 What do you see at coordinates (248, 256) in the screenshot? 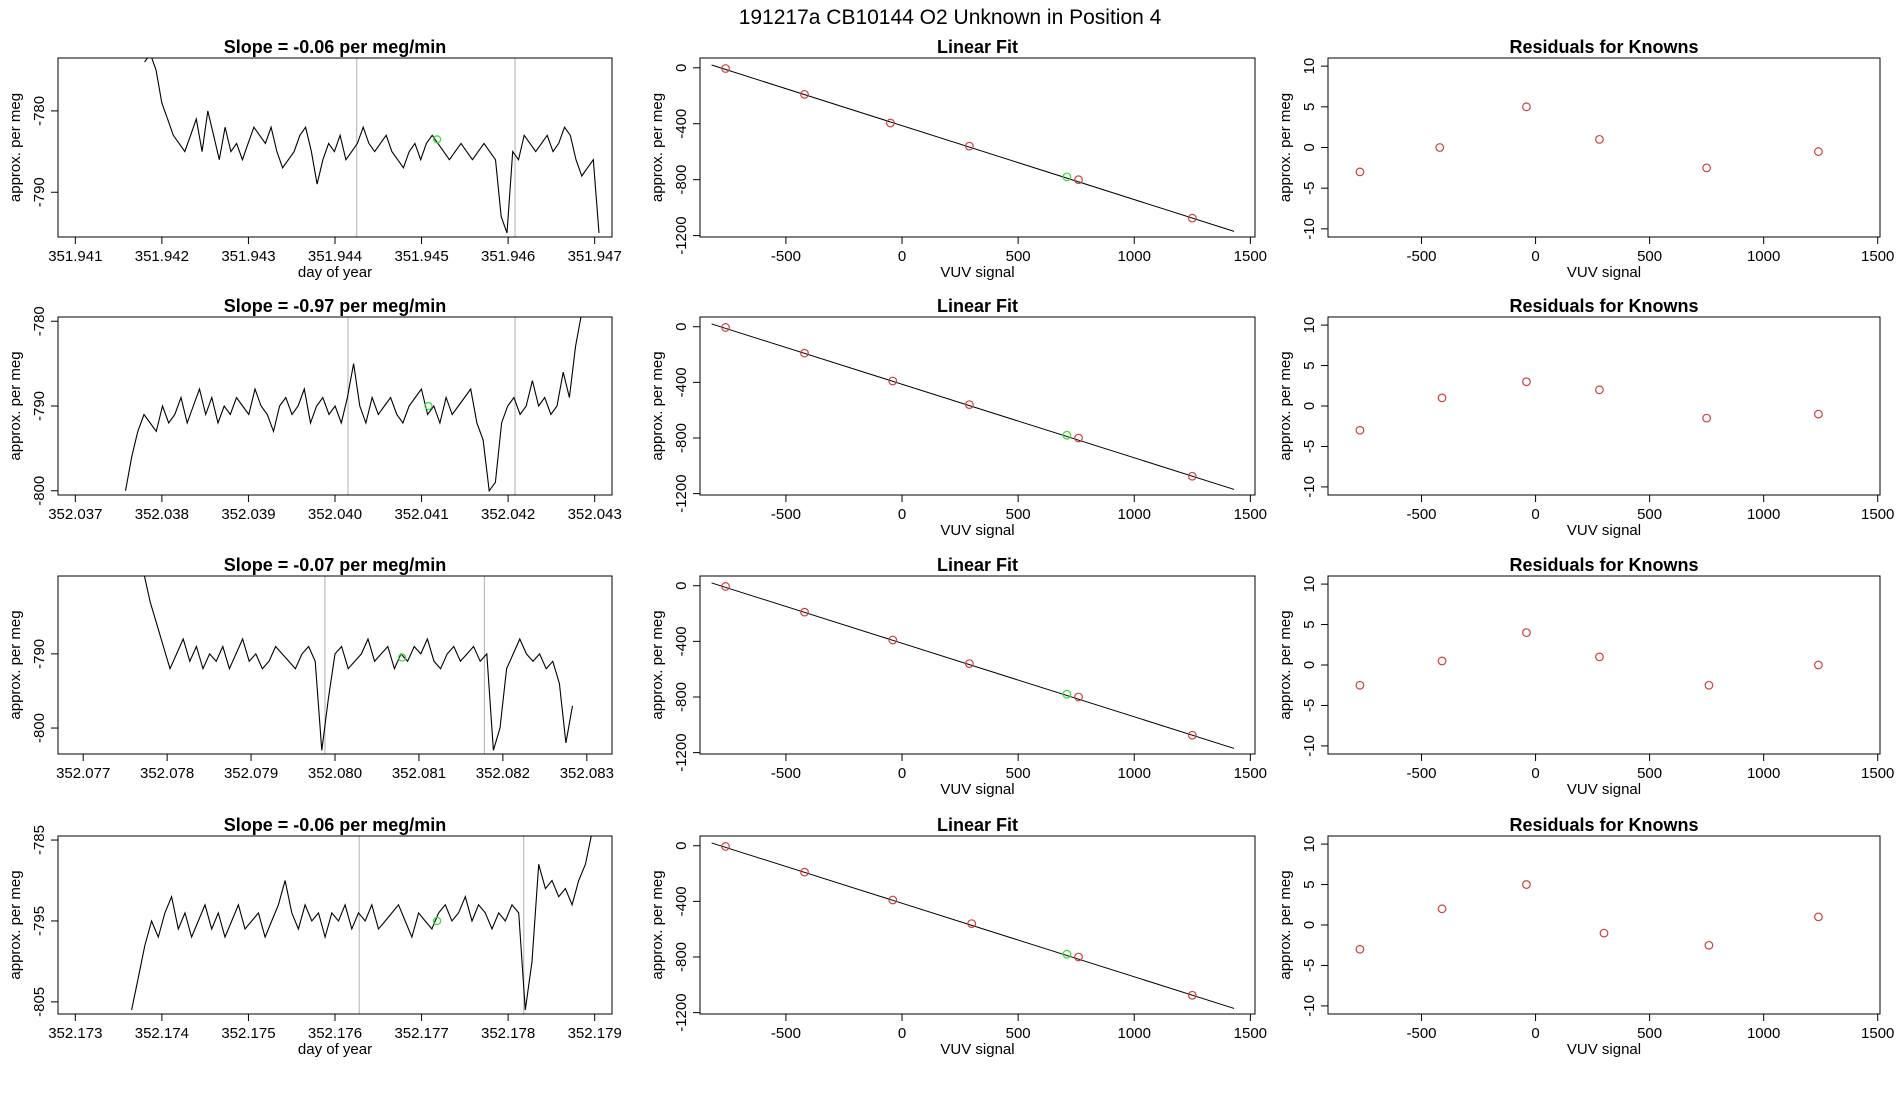
I see `x-tick-label: 351.943` at bounding box center [248, 256].